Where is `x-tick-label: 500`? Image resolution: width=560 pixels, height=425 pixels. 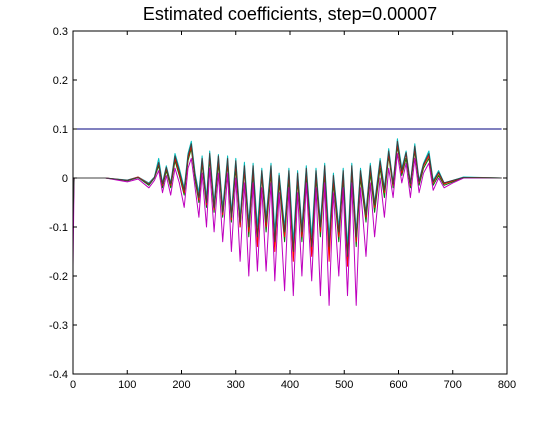
x-tick-label: 500 is located at coordinates (344, 385).